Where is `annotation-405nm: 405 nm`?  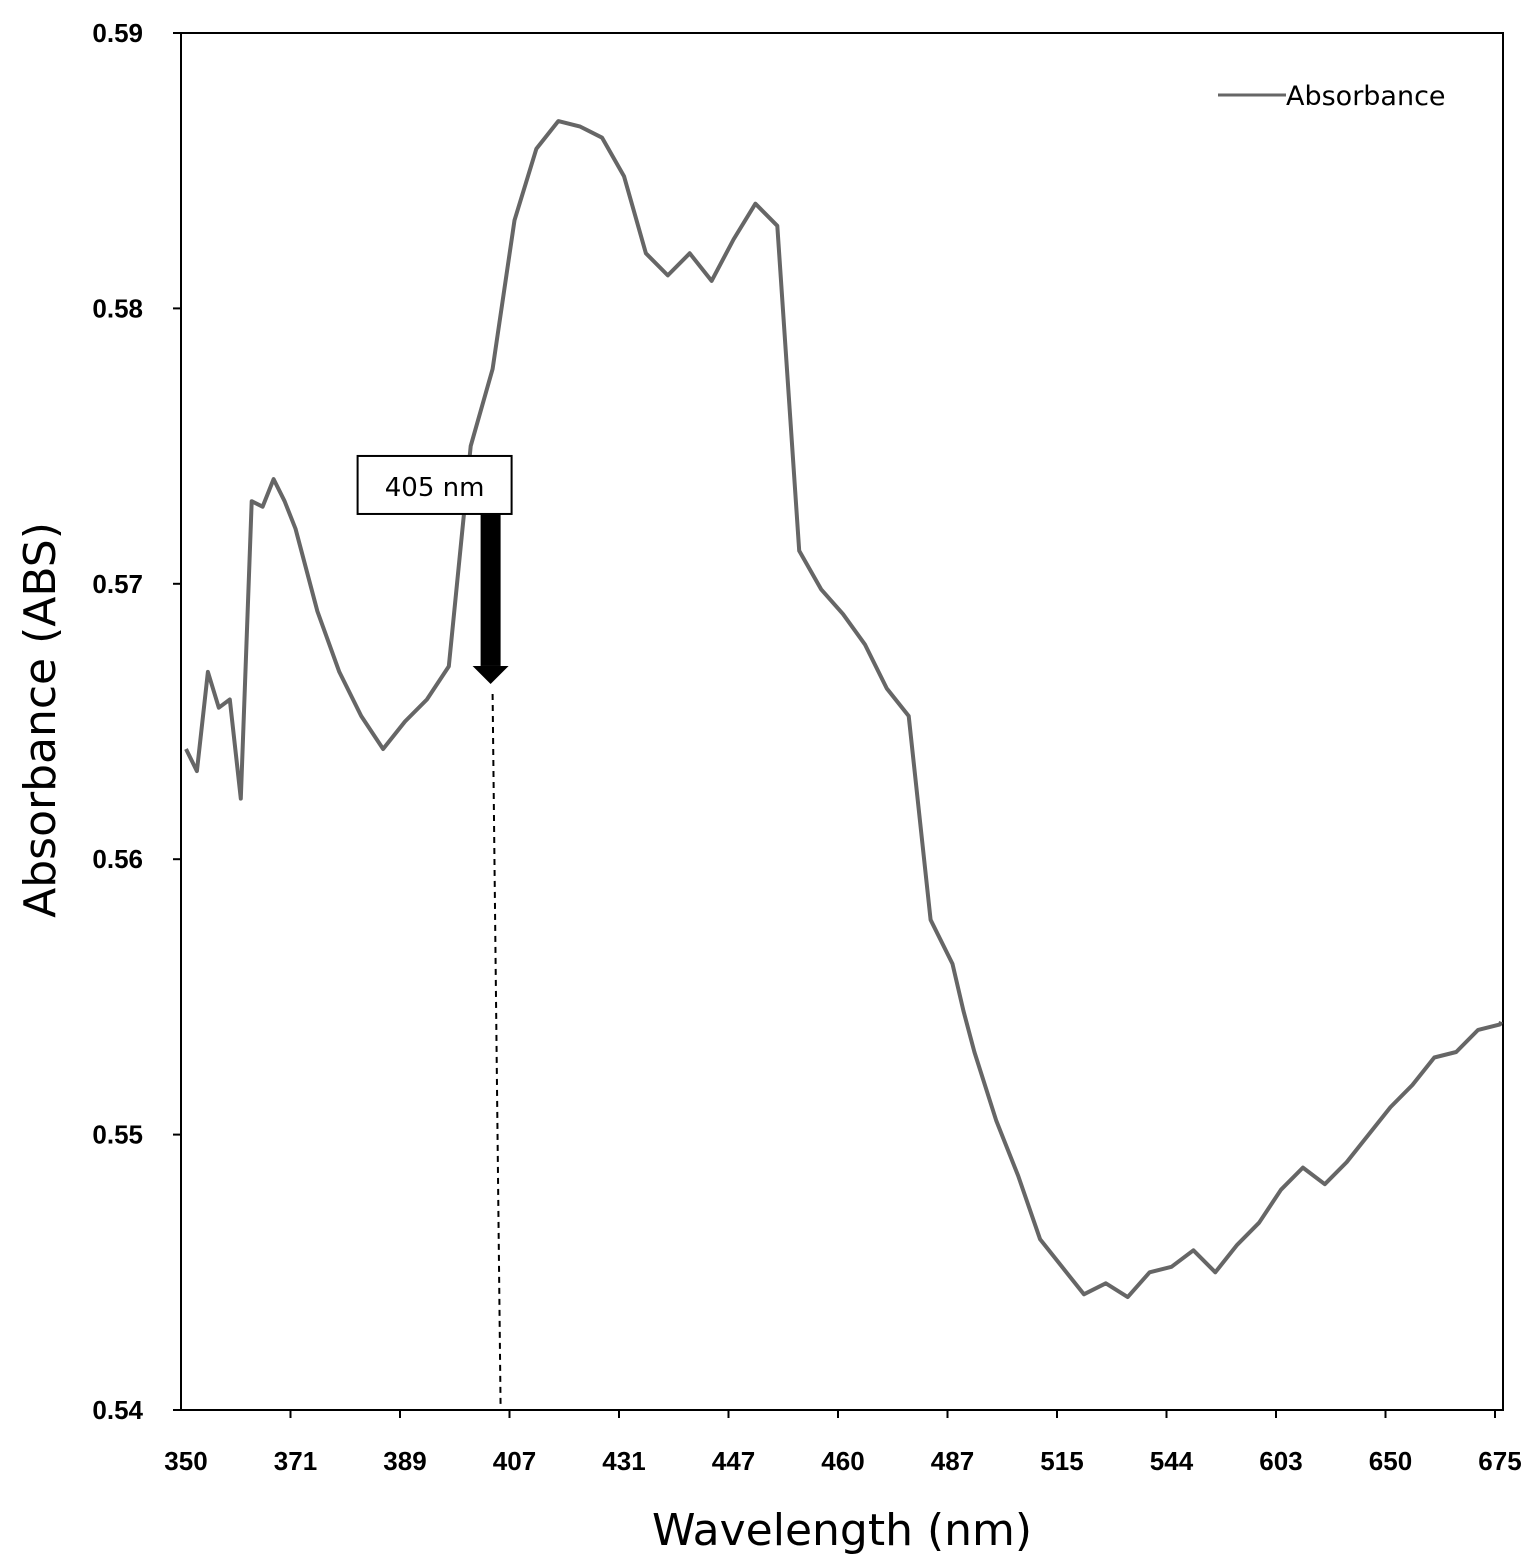
annotation-405nm: 405 nm is located at coordinates (434, 931).